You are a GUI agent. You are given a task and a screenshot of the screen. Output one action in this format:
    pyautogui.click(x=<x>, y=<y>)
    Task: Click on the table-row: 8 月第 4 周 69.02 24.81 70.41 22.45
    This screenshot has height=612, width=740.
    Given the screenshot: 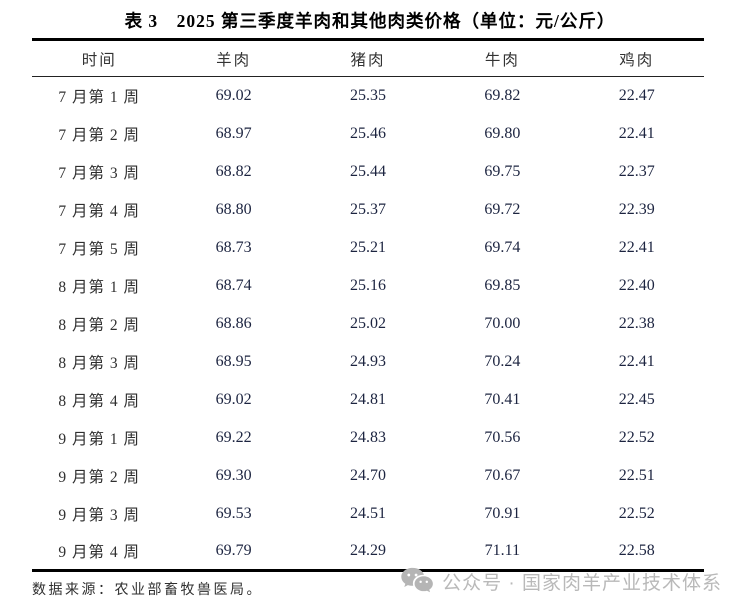 What is the action you would take?
    pyautogui.click(x=368, y=400)
    